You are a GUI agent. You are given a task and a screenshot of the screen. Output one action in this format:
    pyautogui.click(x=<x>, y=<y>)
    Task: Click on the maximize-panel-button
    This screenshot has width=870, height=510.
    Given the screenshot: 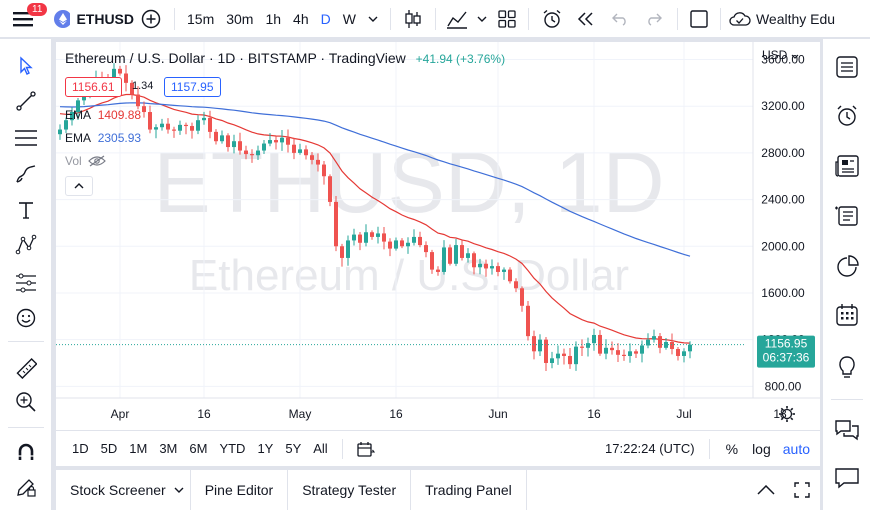 What is the action you would take?
    pyautogui.click(x=802, y=490)
    